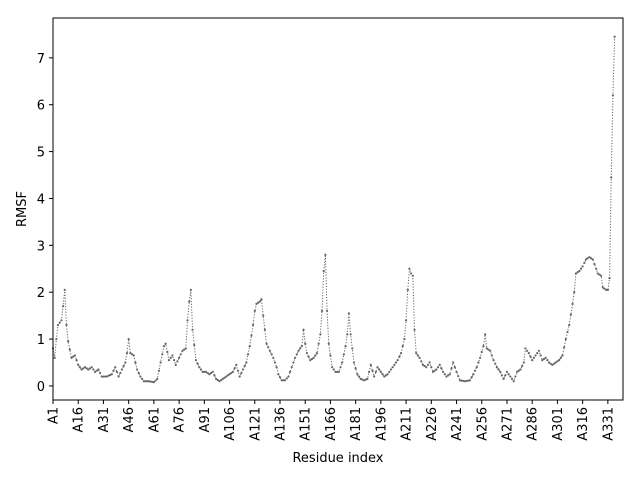 Image resolution: width=640 pixels, height=480 pixels. Describe the element at coordinates (381, 424) in the screenshot. I see `x-tick-label: A196` at that location.